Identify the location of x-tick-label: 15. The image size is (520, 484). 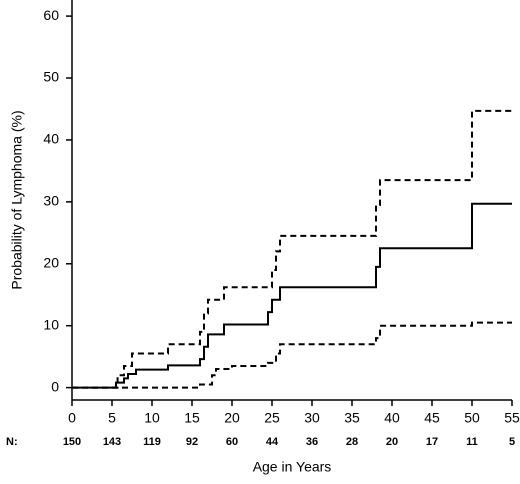
(192, 418).